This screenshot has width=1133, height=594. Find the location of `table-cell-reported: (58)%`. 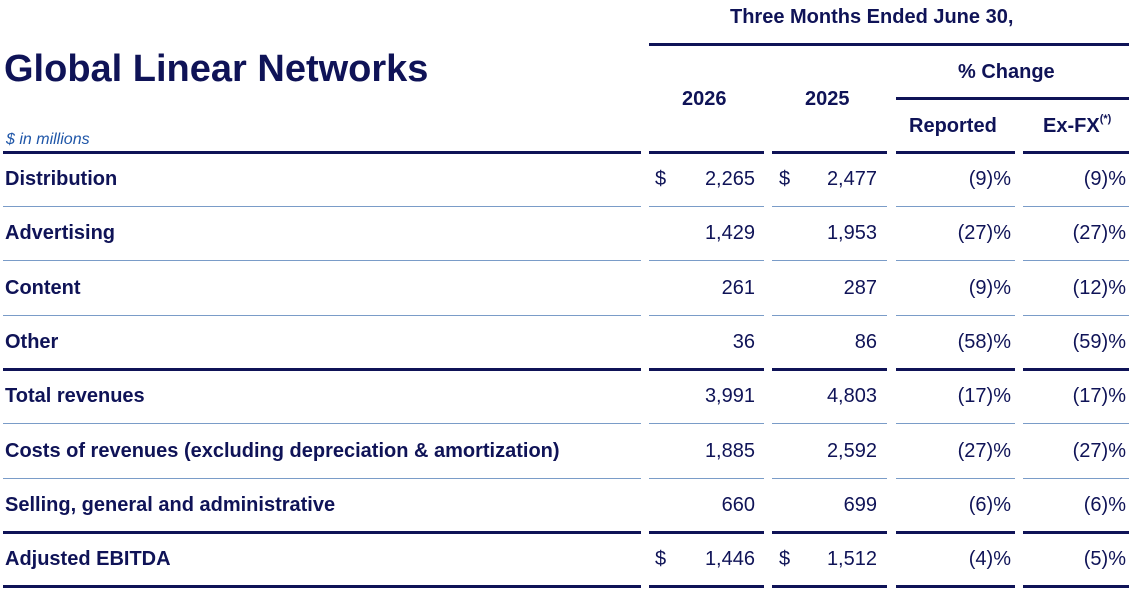

table-cell-reported: (58)% is located at coordinates (984, 342).